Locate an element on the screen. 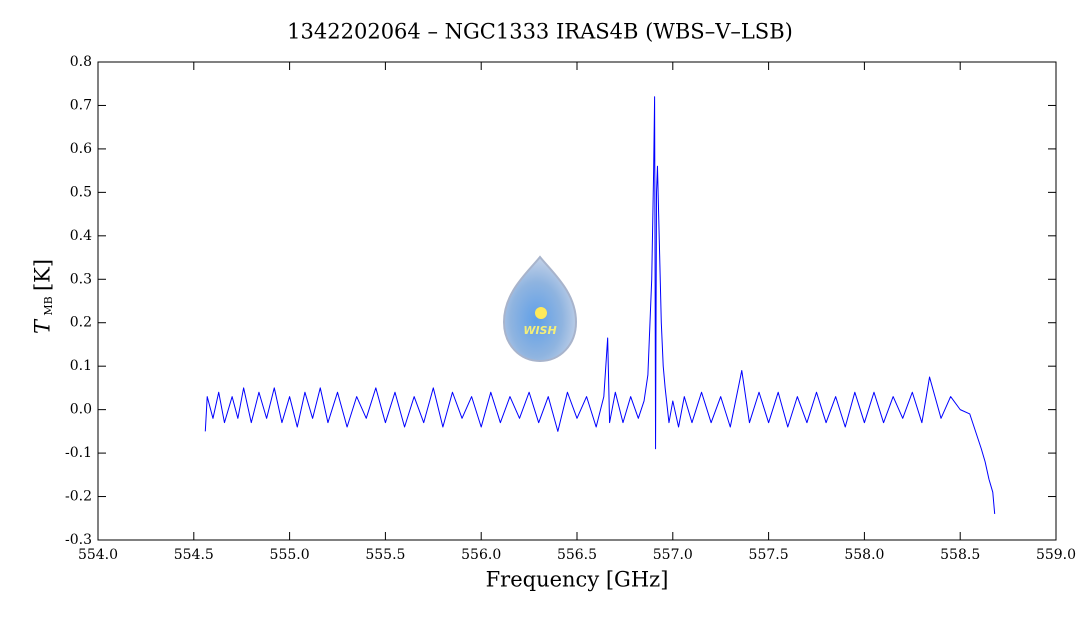  x-axis-label: Frequency [GHz] is located at coordinates (577, 580).